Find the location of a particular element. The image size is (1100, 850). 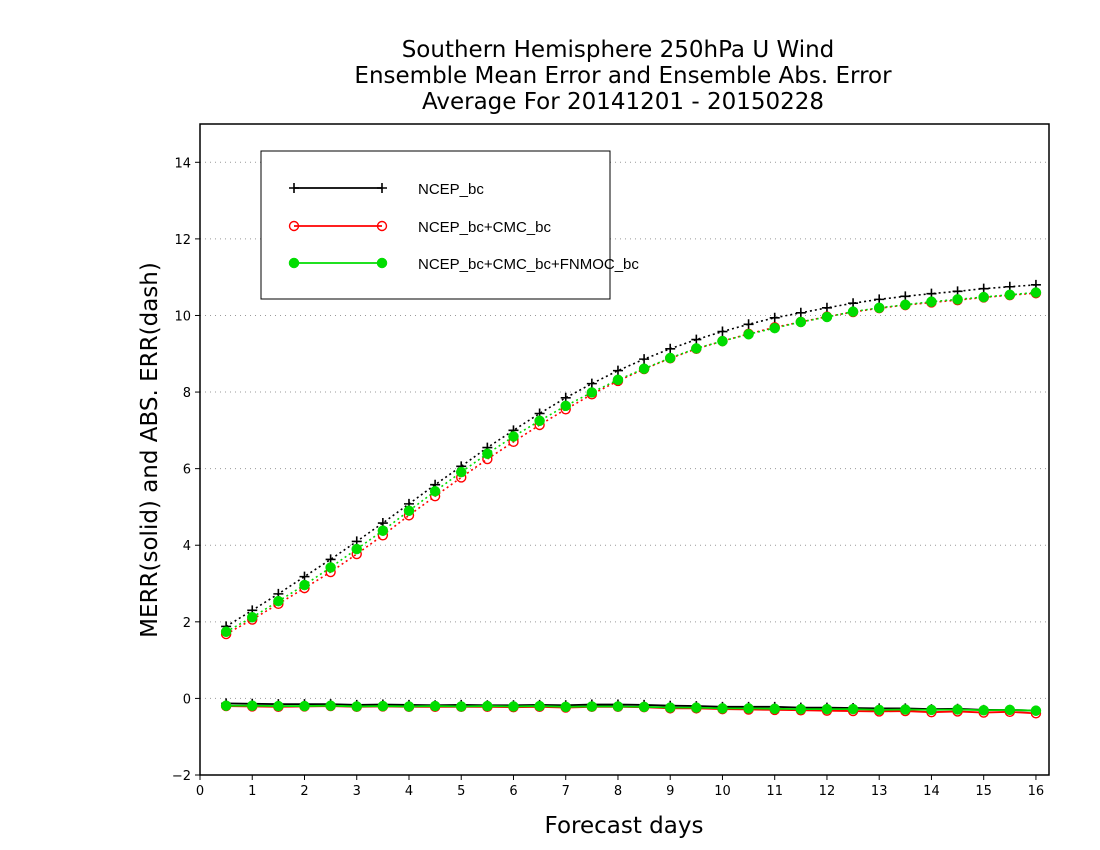

y-axis-label: MERR(solid) and ABS. ERR(dash) is located at coordinates (150, 450).